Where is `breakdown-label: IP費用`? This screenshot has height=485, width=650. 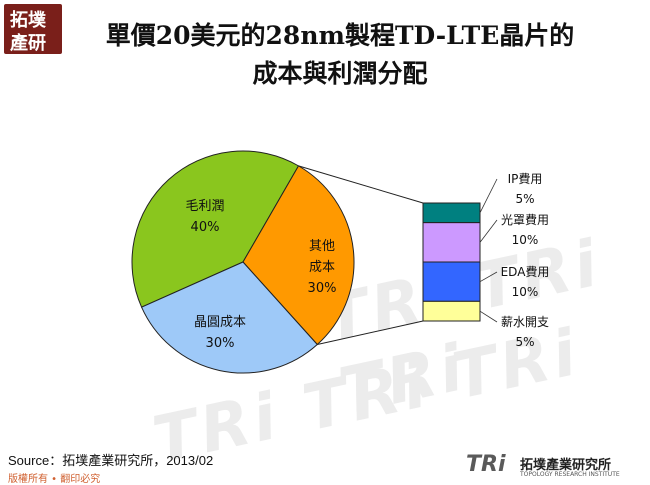 breakdown-label: IP費用 is located at coordinates (525, 178).